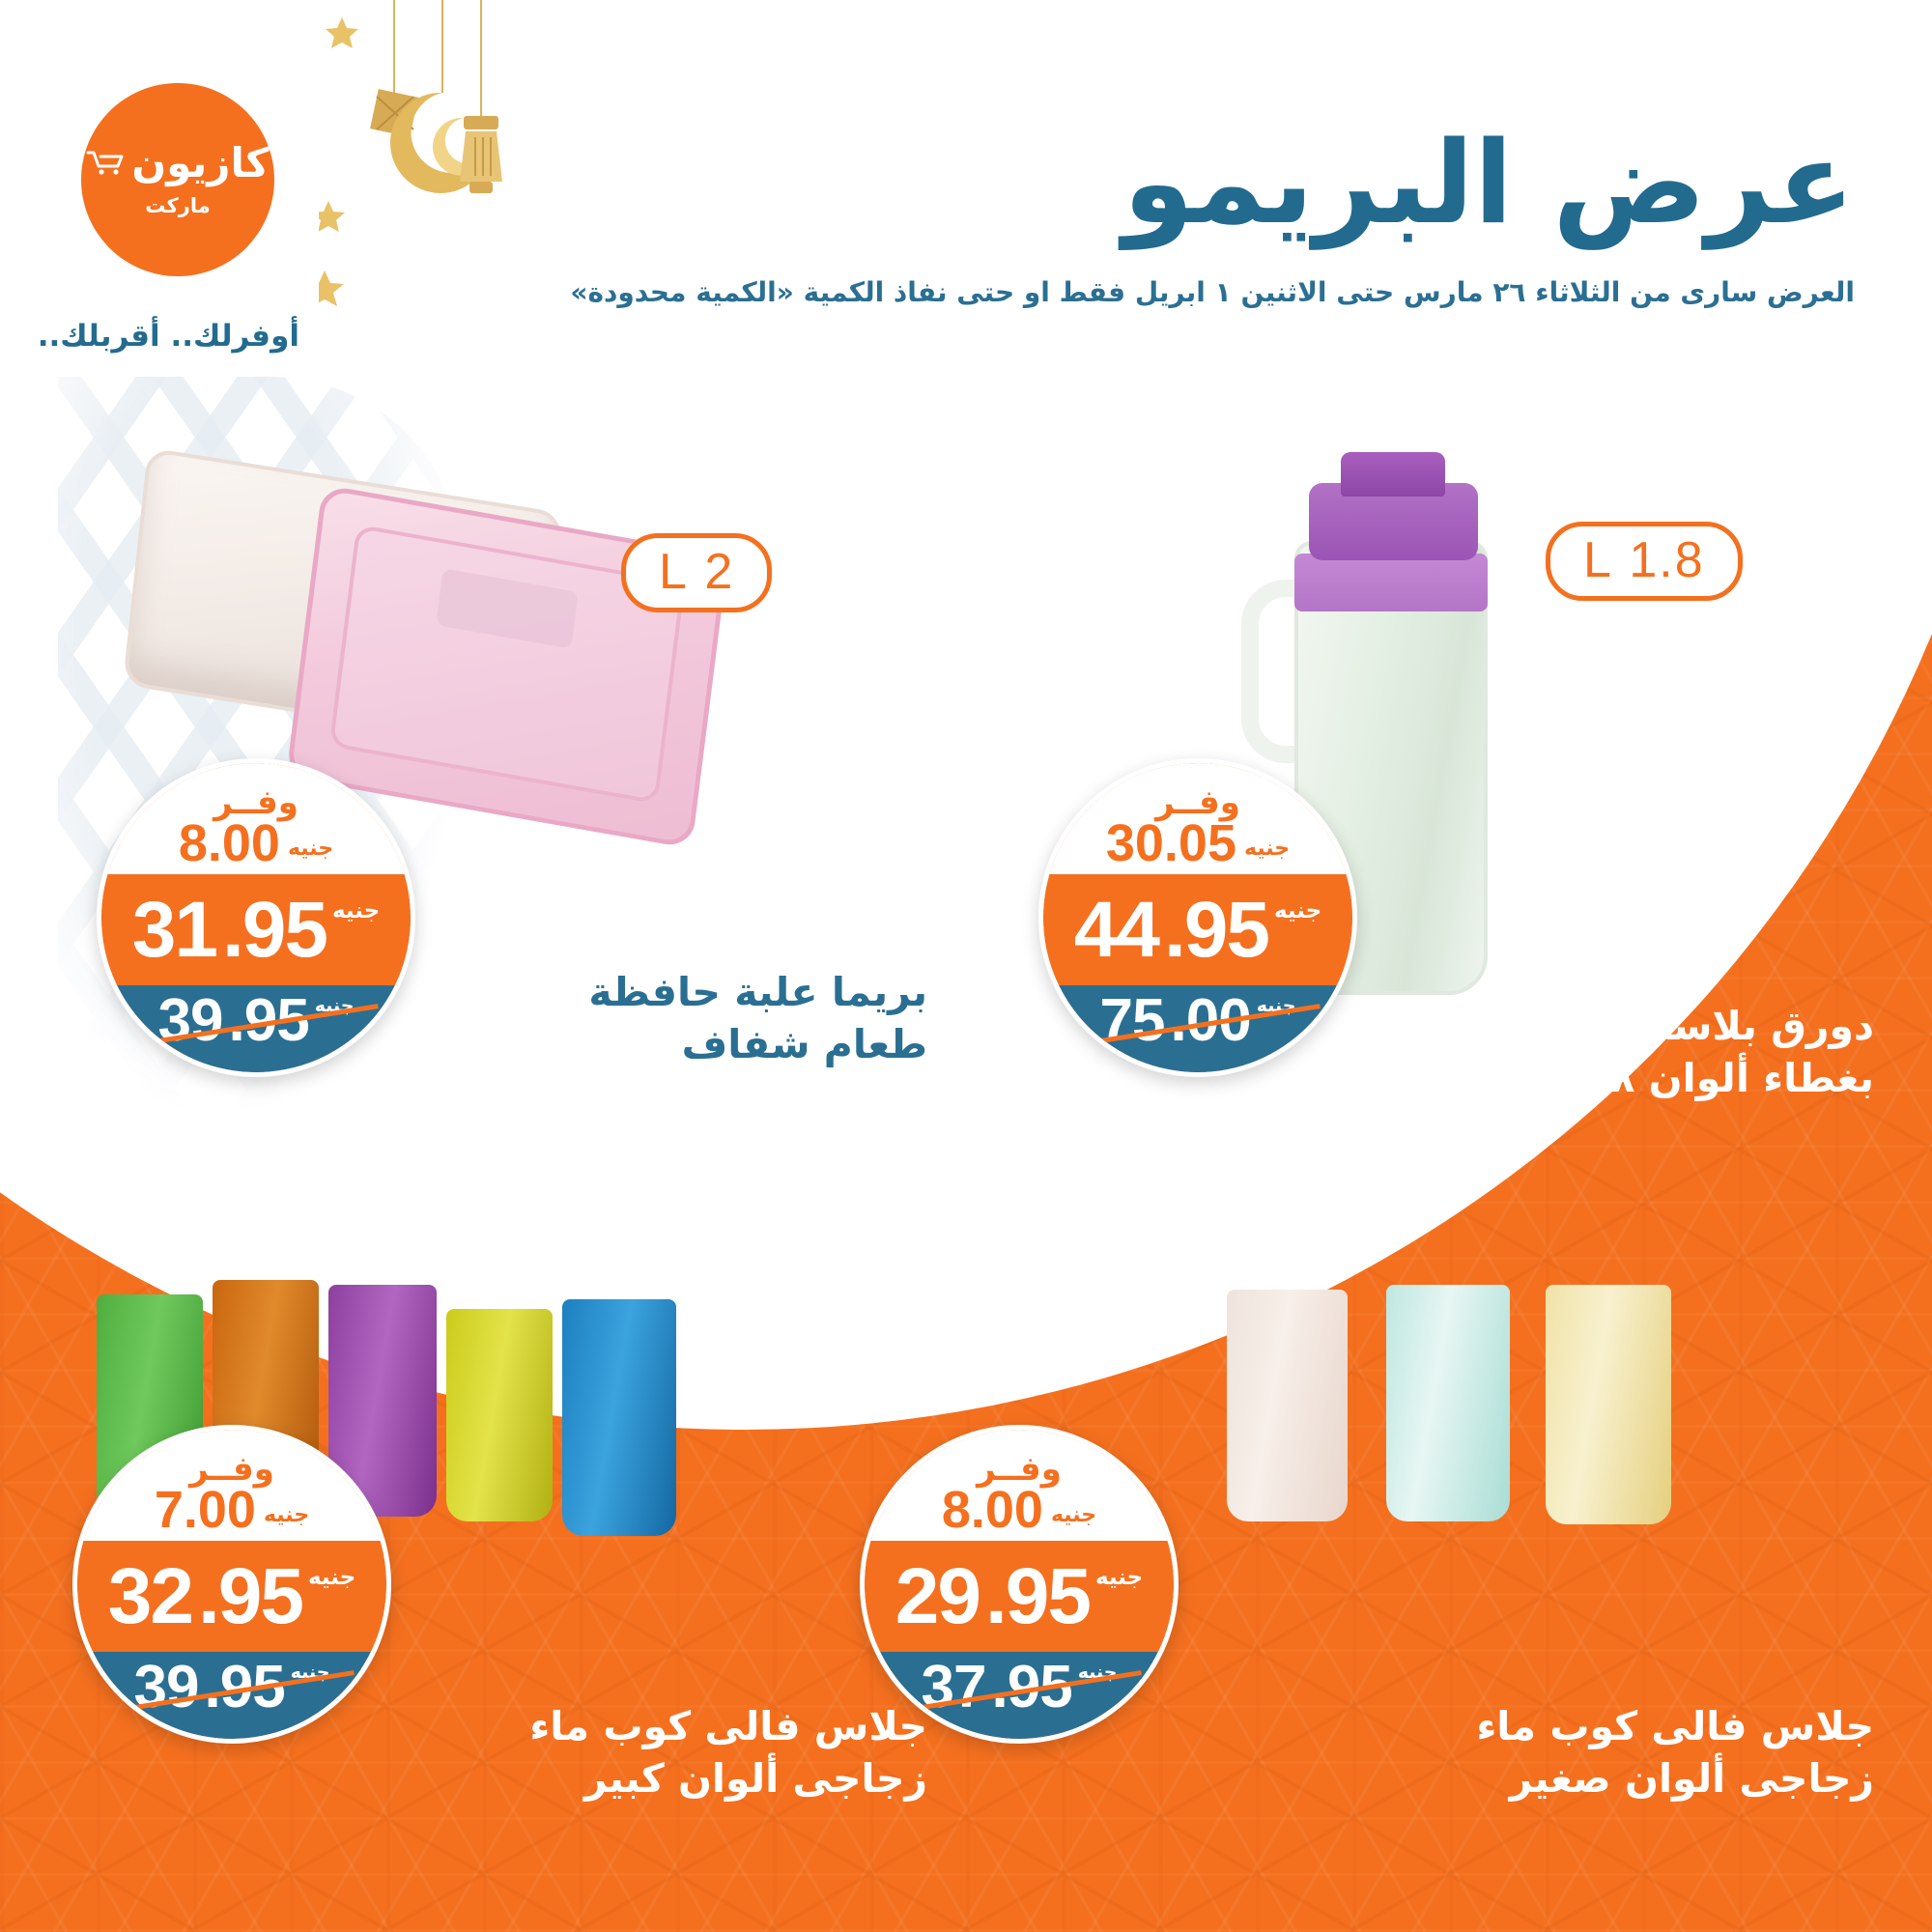 This screenshot has height=1932, width=1932. What do you see at coordinates (150, 1595) in the screenshot?
I see `new-price-integer: 32` at bounding box center [150, 1595].